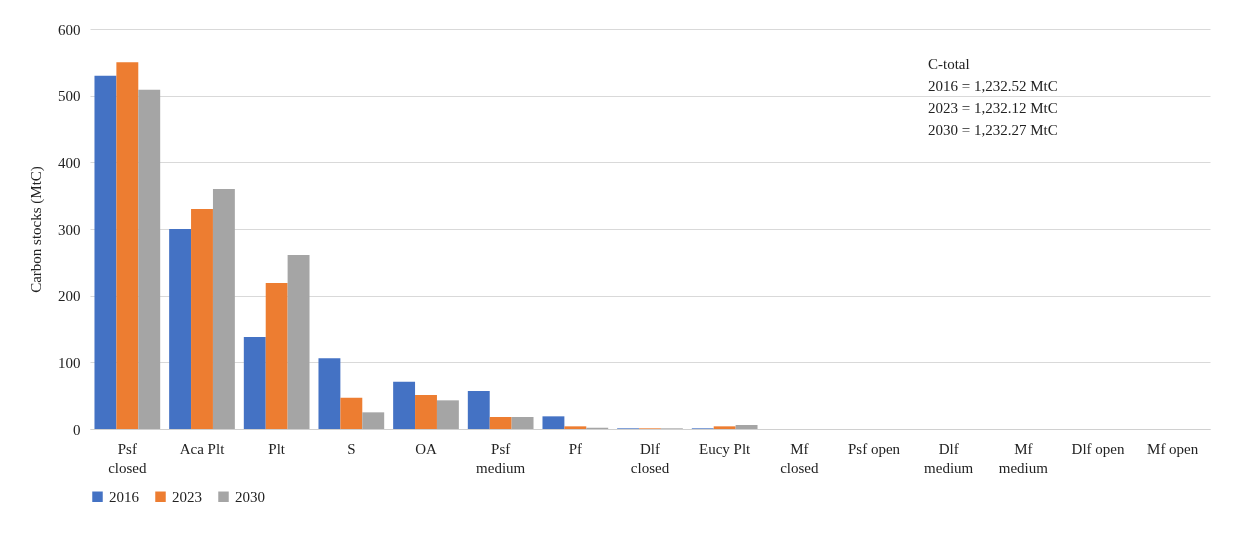  What do you see at coordinates (277, 448) in the screenshot?
I see `x-tick-label: Plt` at bounding box center [277, 448].